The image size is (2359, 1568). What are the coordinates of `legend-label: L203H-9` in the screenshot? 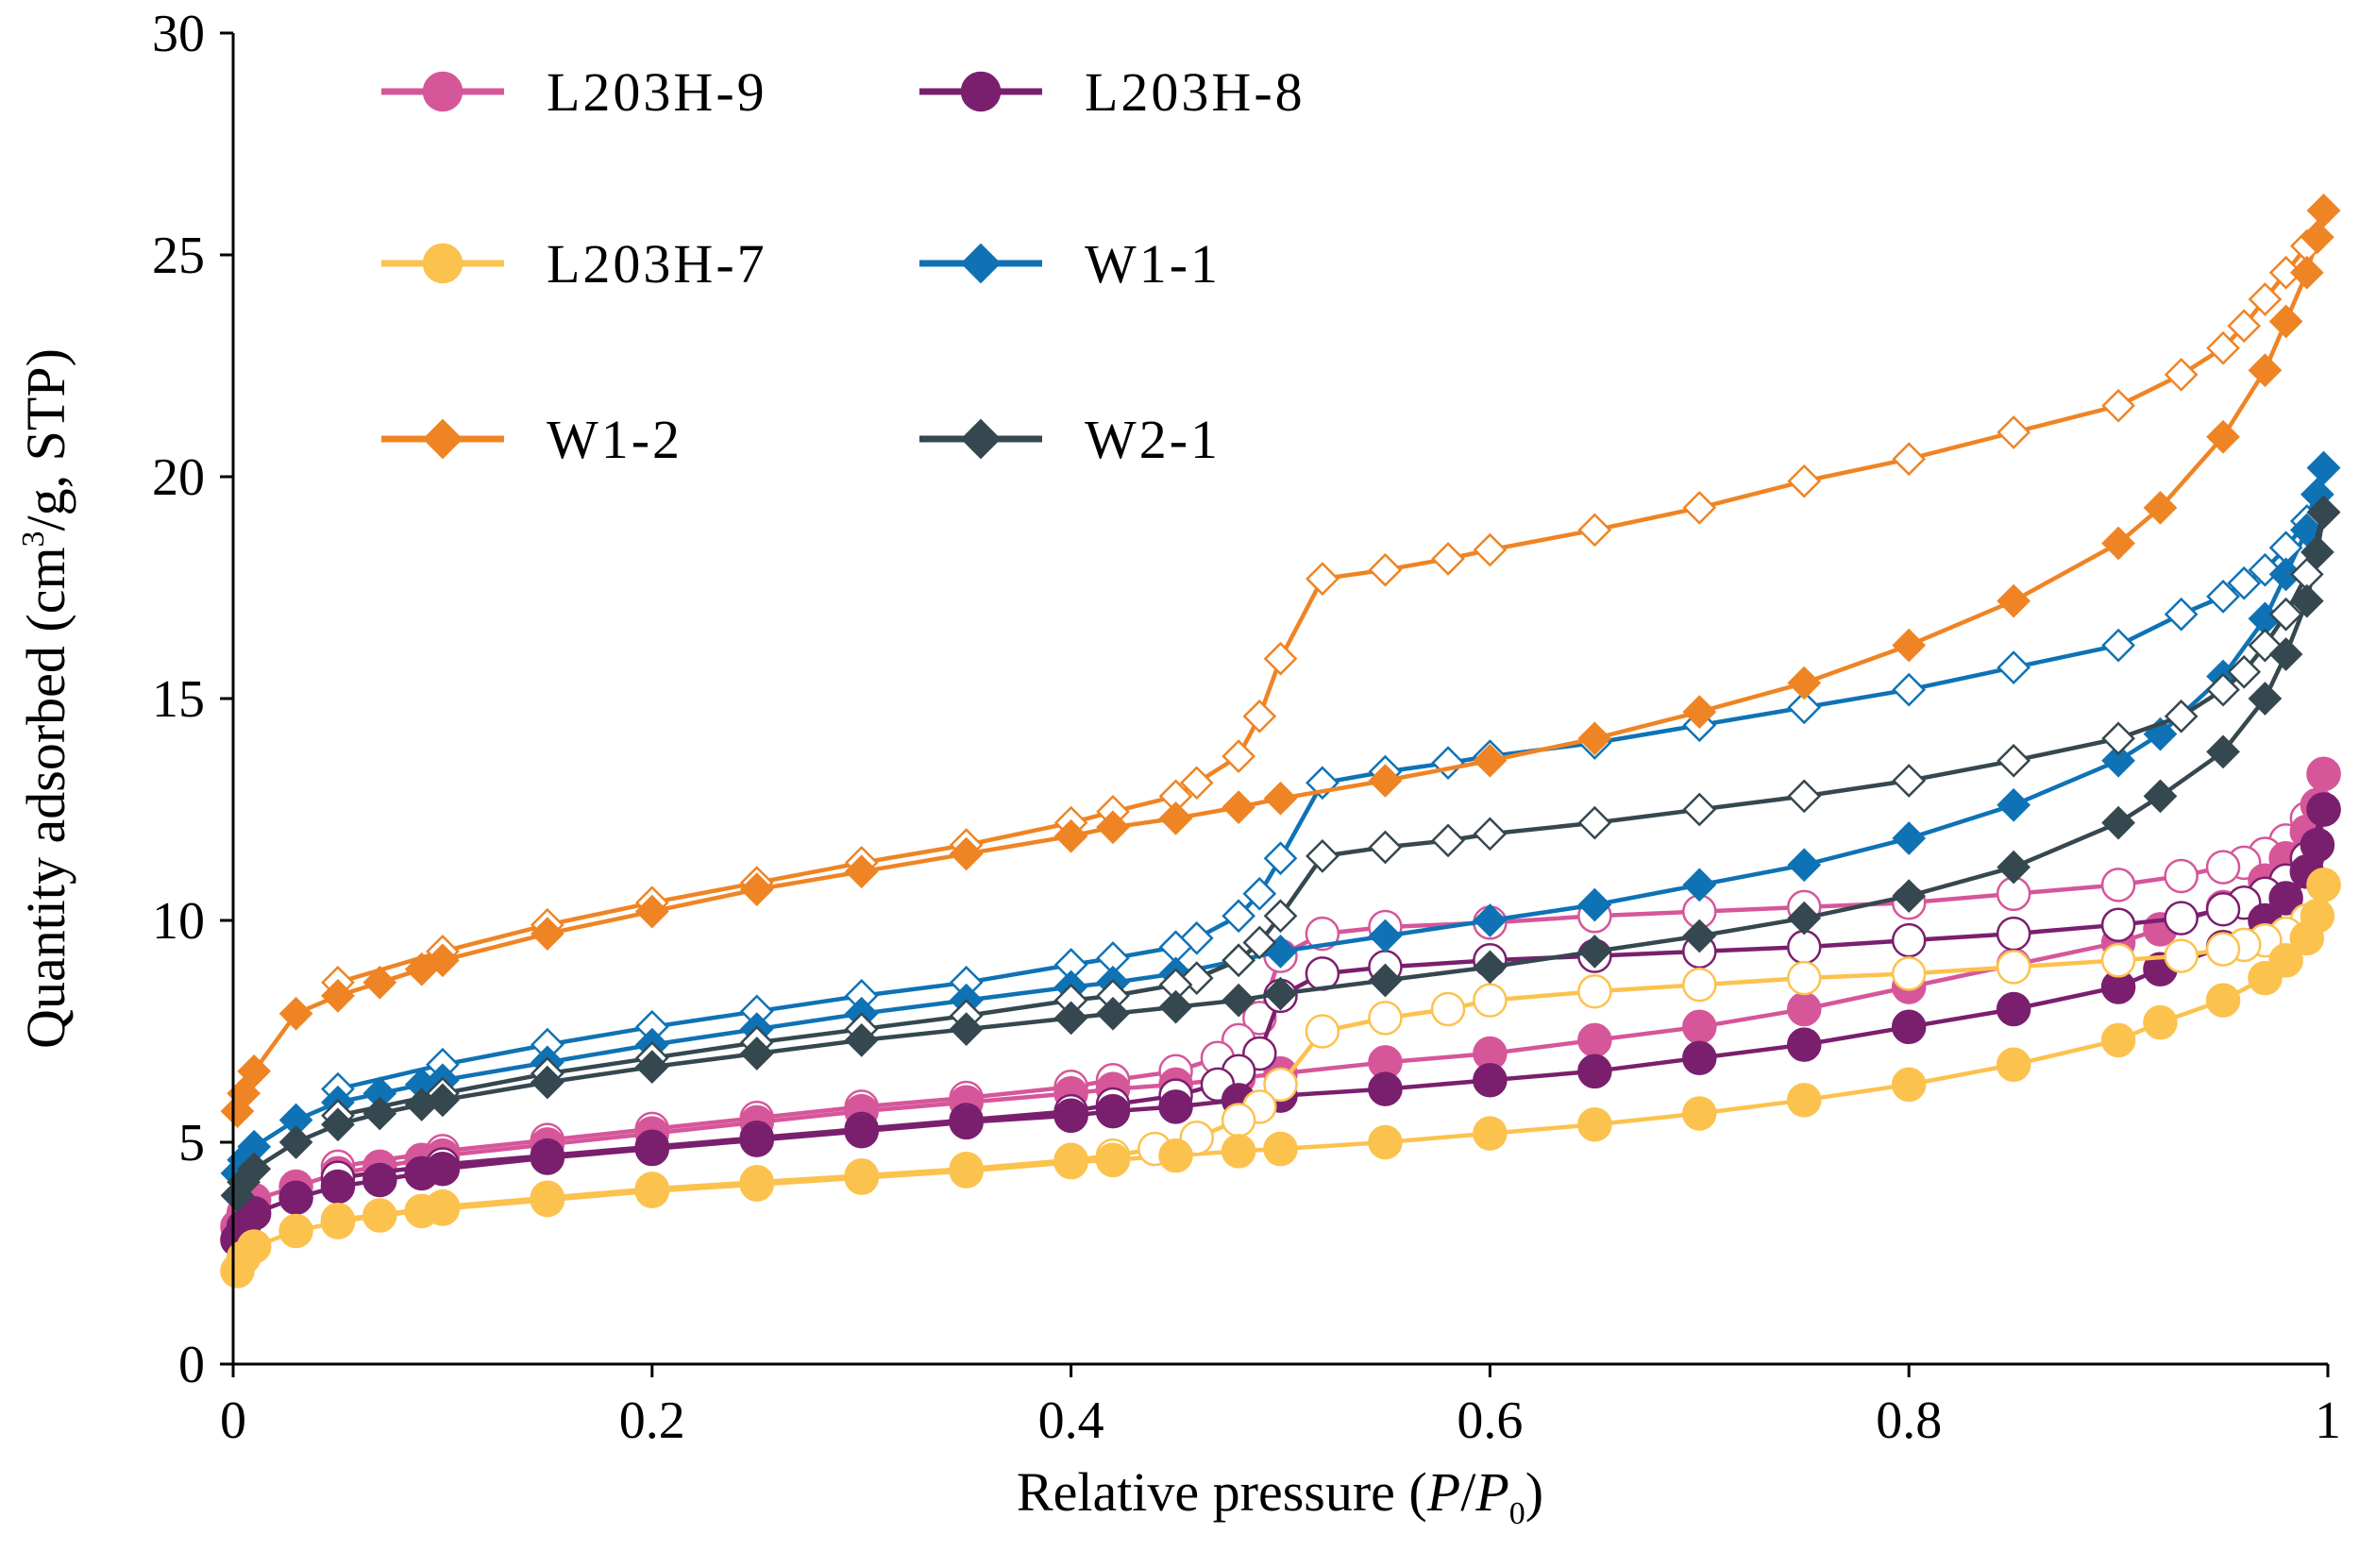 It's located at (657, 92).